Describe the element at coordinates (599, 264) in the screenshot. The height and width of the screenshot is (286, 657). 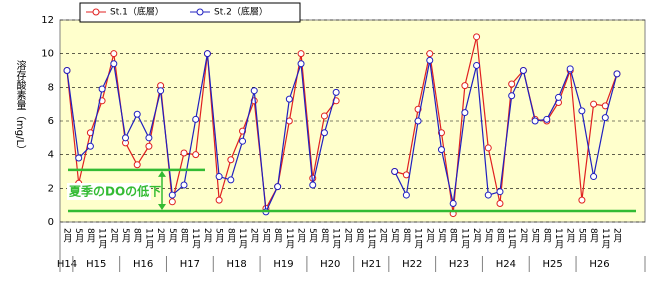
I see `year-label: H26` at that location.